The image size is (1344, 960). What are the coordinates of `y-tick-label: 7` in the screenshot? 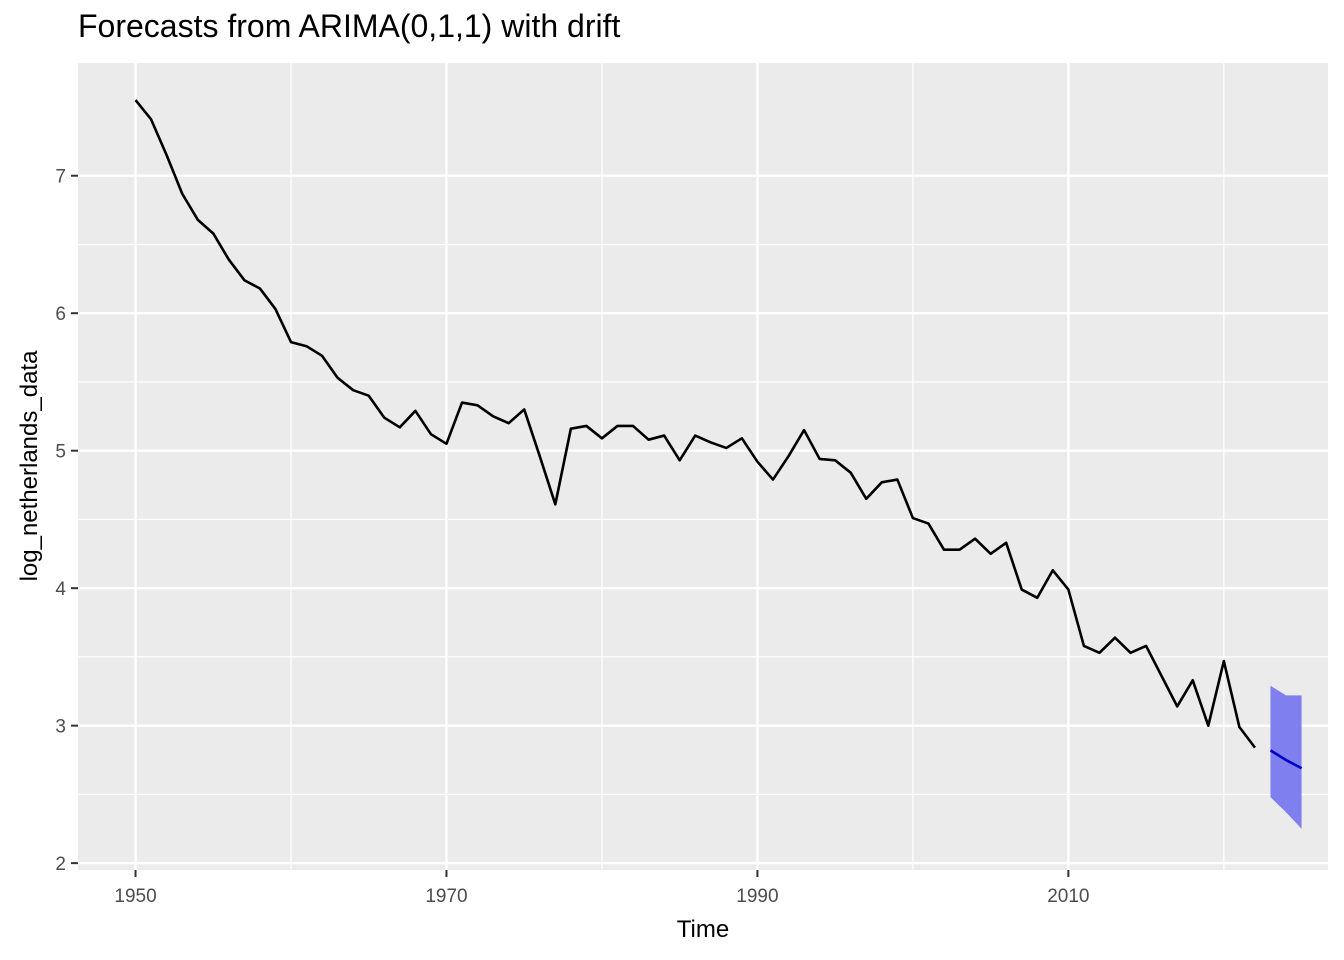 It's located at (60, 177).